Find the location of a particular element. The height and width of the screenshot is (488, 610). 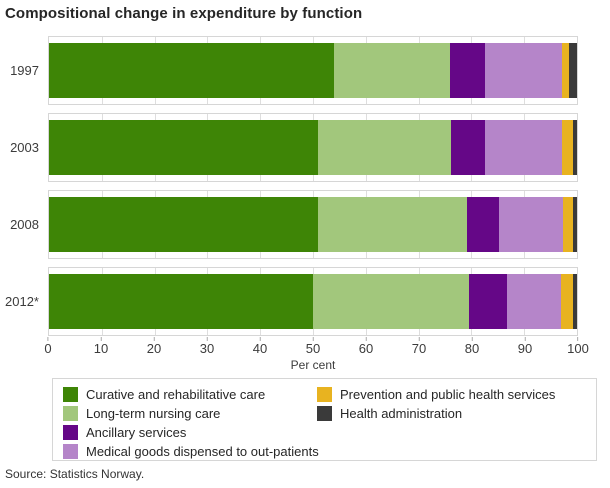

tick-label: 80 is located at coordinates (472, 348).